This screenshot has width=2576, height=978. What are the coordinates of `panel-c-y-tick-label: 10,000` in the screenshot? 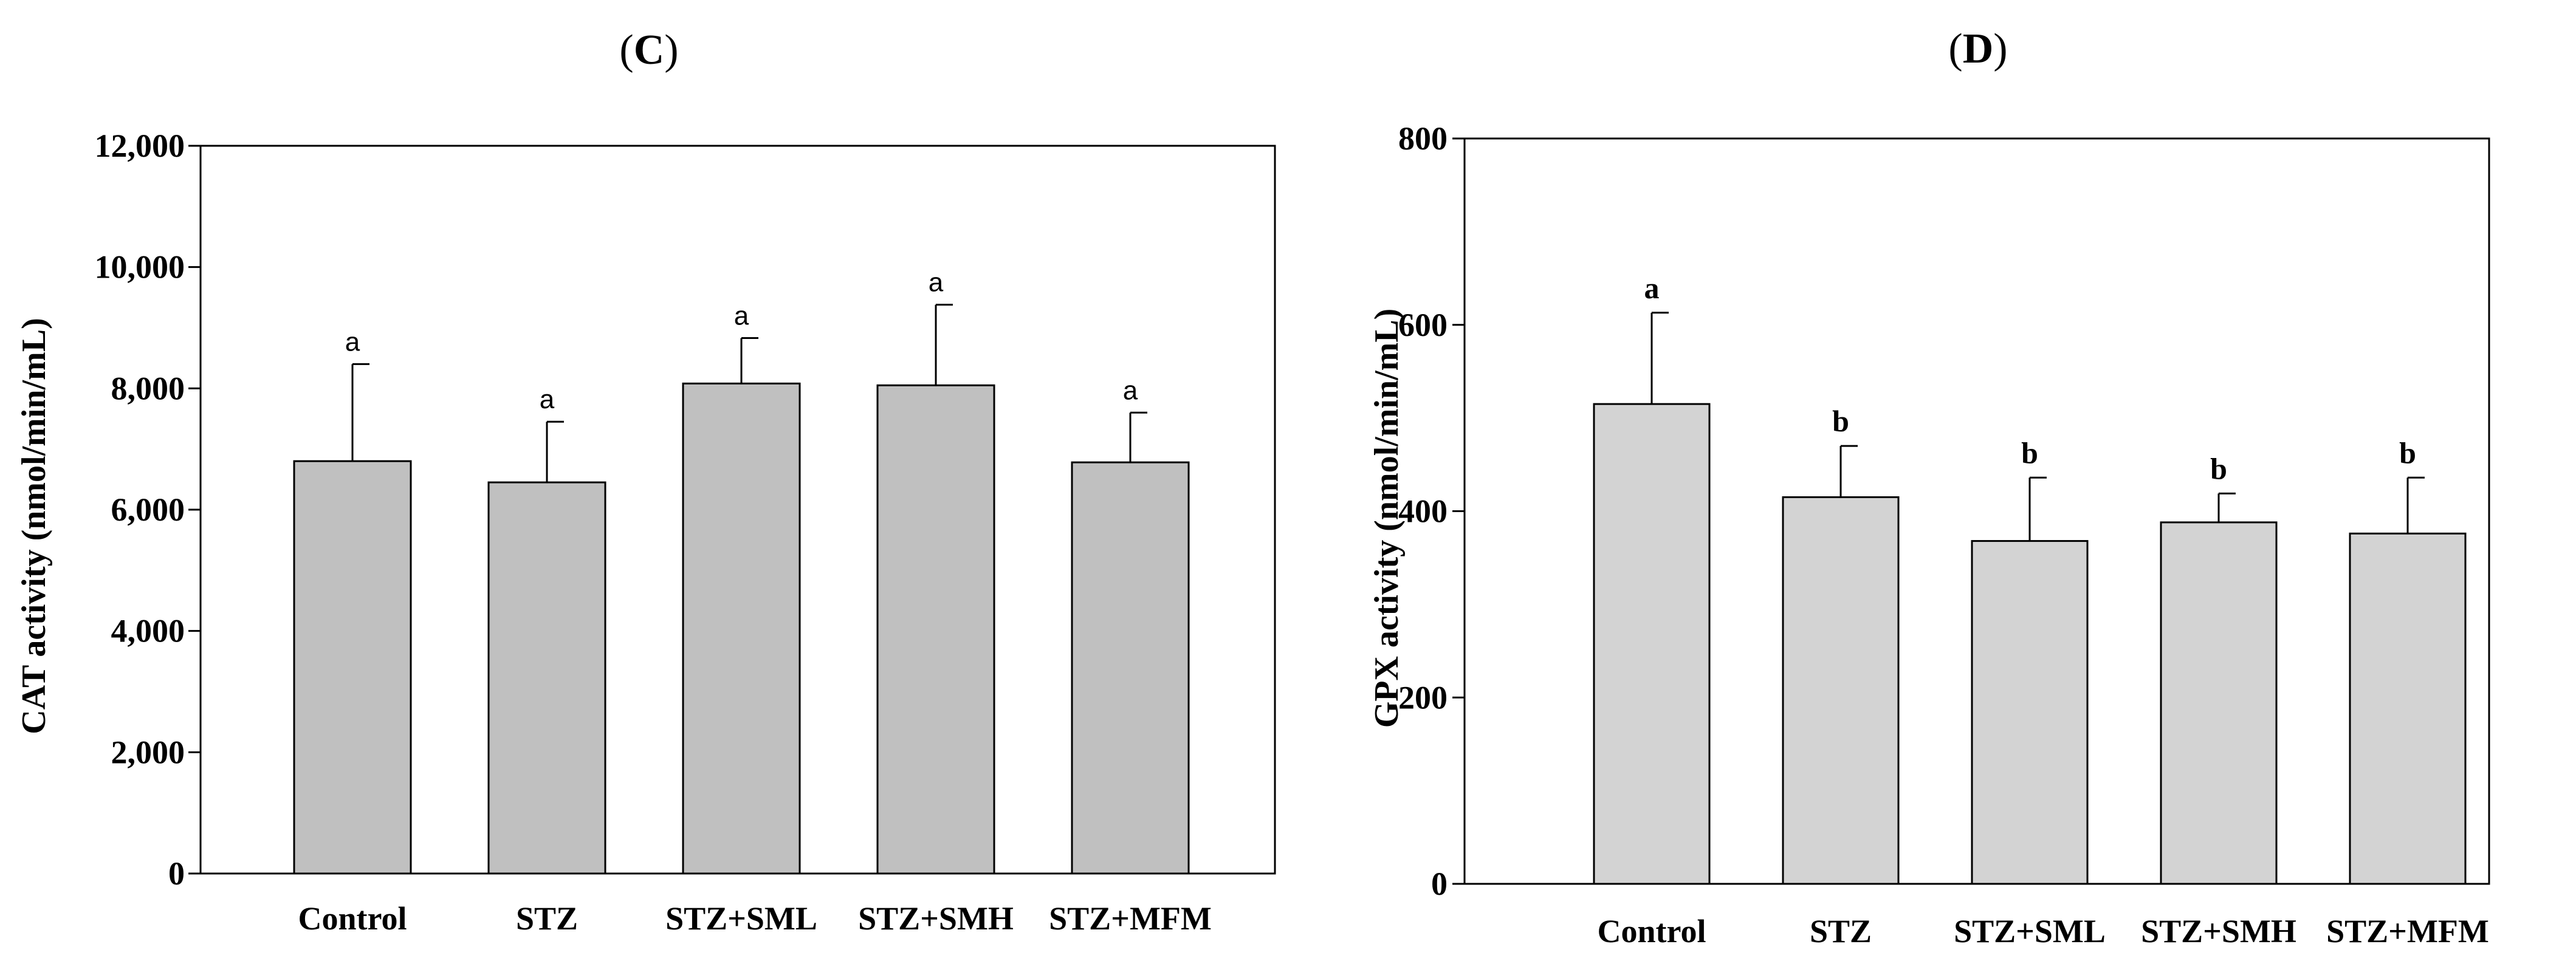 It's located at (140, 267).